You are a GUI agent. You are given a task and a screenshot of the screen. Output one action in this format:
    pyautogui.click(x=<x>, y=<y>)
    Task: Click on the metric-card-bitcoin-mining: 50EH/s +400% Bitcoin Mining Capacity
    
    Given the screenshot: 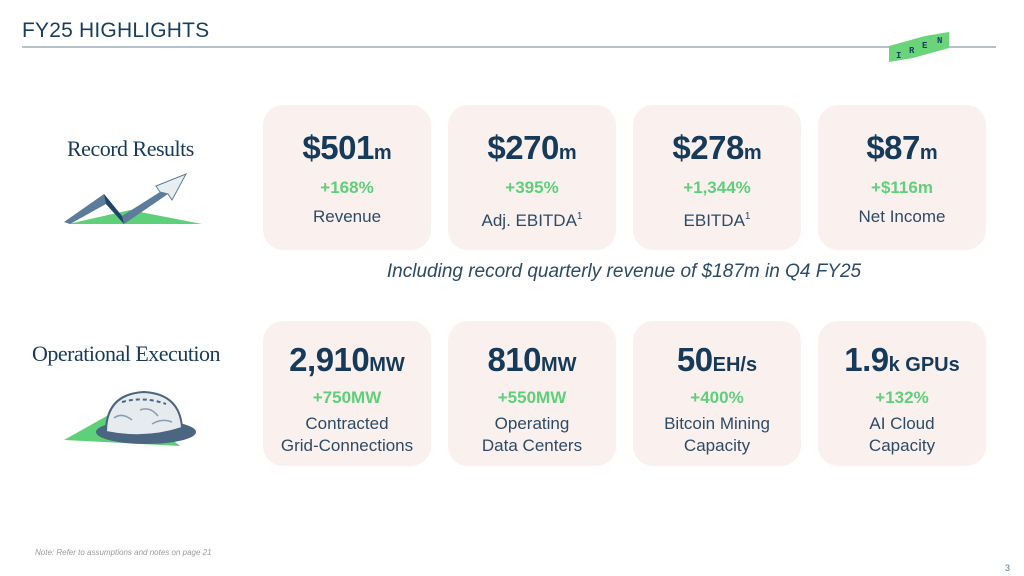 What is the action you would take?
    pyautogui.click(x=717, y=393)
    